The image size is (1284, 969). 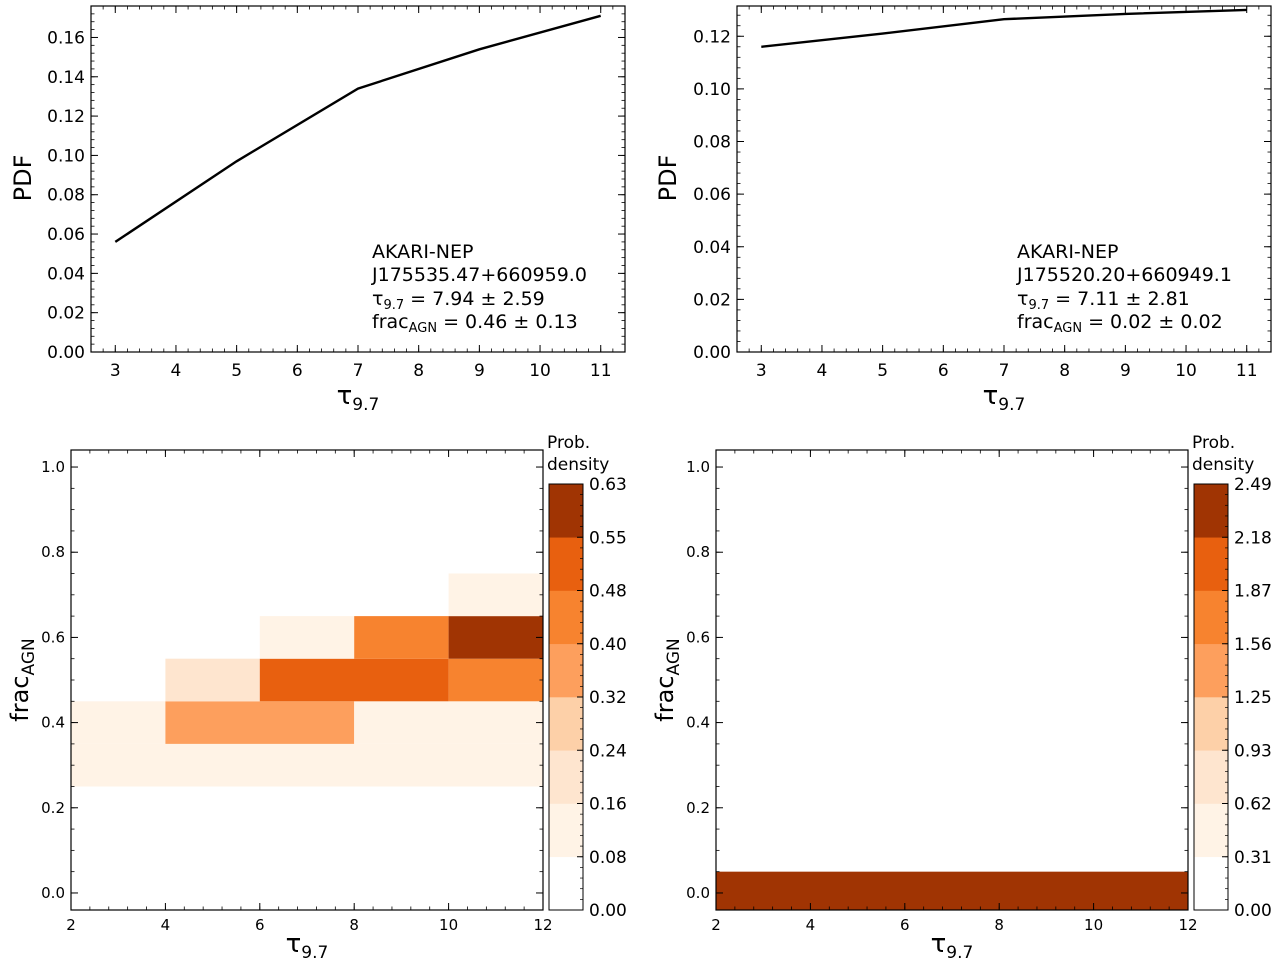 I want to click on colorbar-tick-label: 0.32, so click(x=608, y=698).